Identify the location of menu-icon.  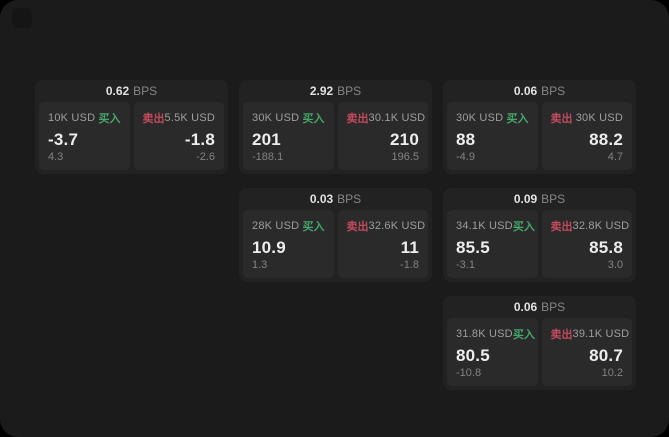
(22, 18).